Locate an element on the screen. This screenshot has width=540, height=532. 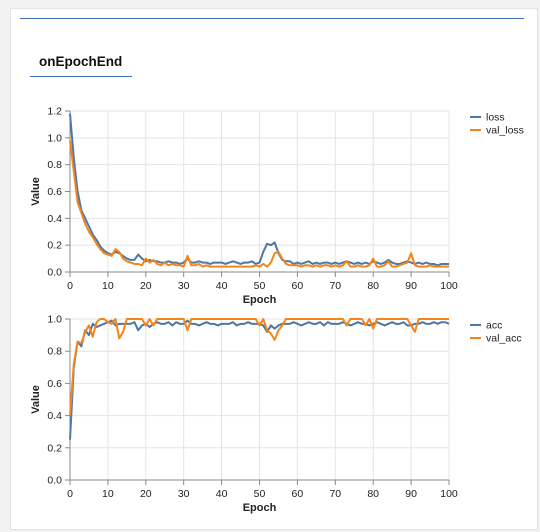
y-tick-label: 1.2 is located at coordinates (54, 112).